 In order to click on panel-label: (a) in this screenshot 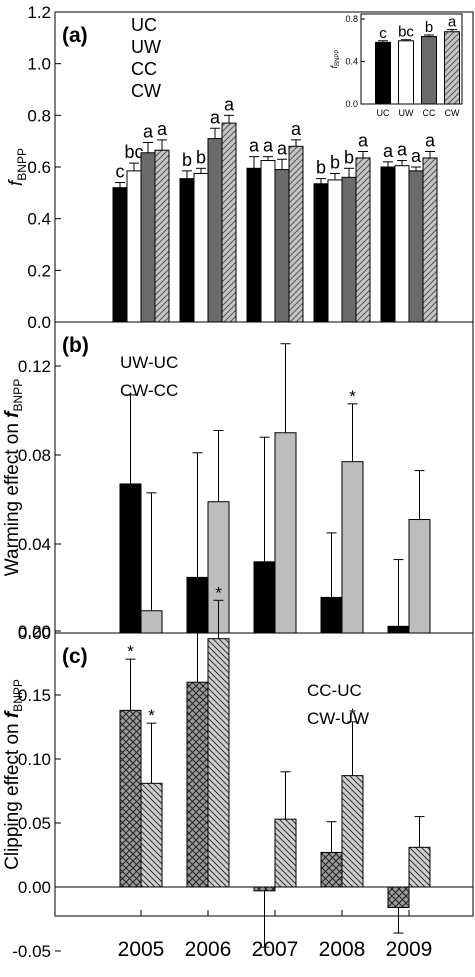, I will do `click(75, 35)`.